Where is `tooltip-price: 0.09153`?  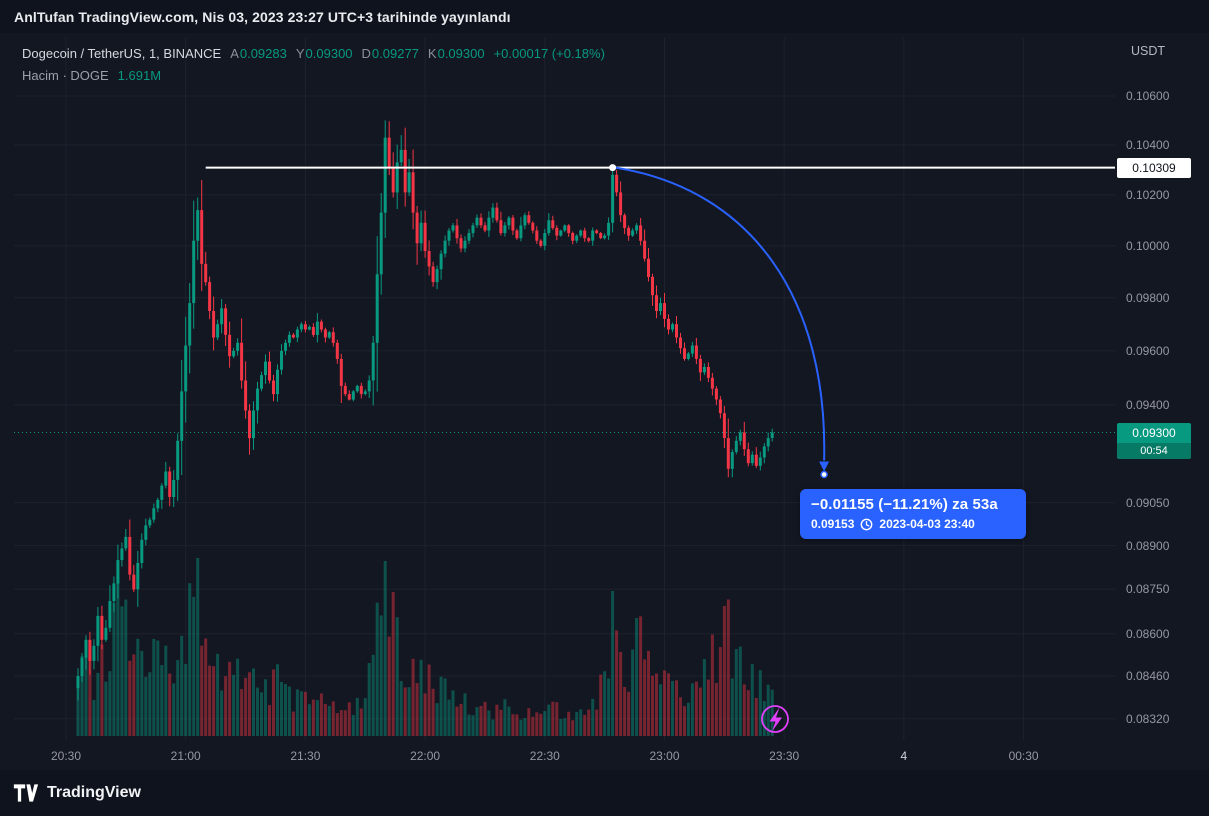
tooltip-price: 0.09153 is located at coordinates (833, 524).